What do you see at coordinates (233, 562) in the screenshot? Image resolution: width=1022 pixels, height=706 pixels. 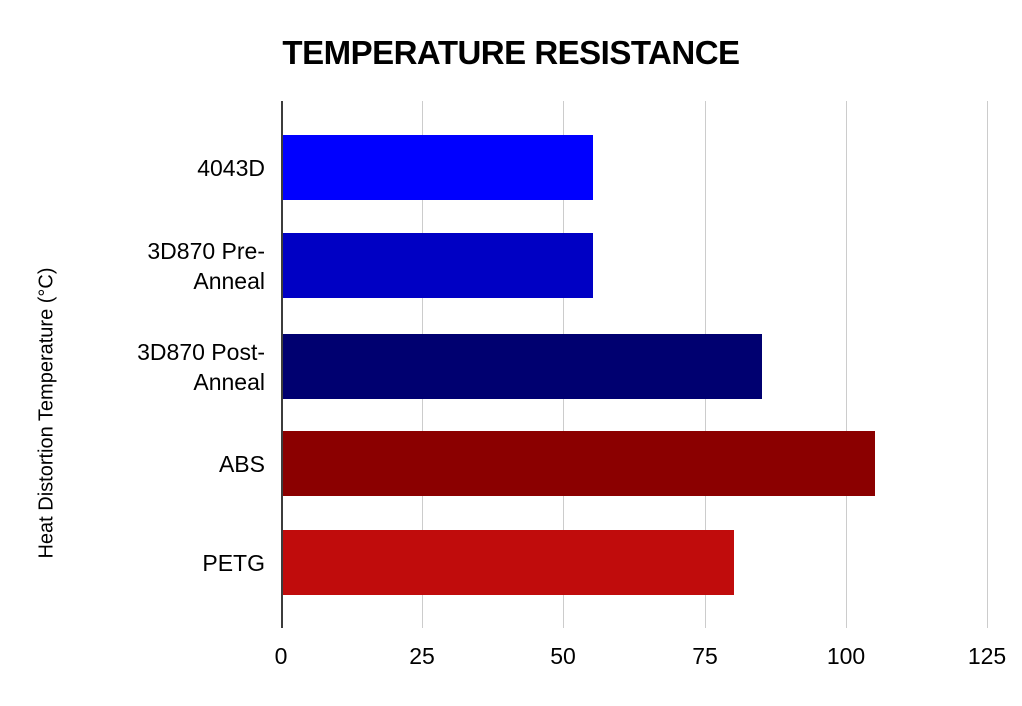 I see `category-label-petg: PETG` at bounding box center [233, 562].